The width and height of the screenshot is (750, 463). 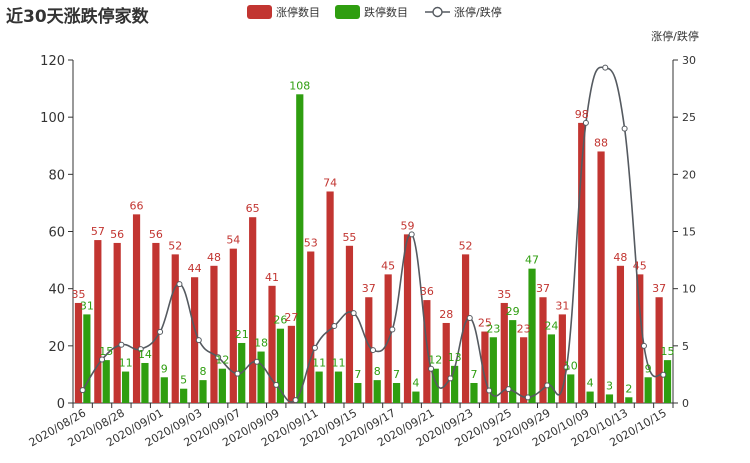 I want to click on legend: 涨停数目 跌停数目 涨停/跌停, so click(x=374, y=12).